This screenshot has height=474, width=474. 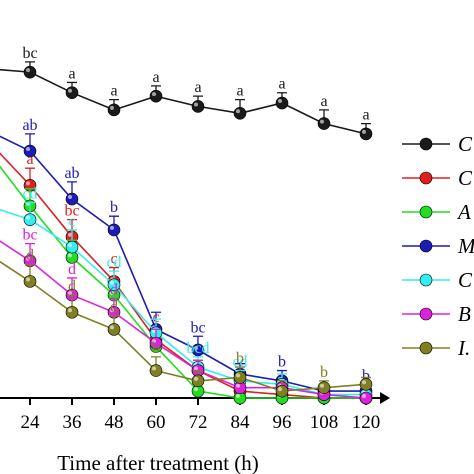 I want to click on x-tick-label: 24, so click(x=31, y=422).